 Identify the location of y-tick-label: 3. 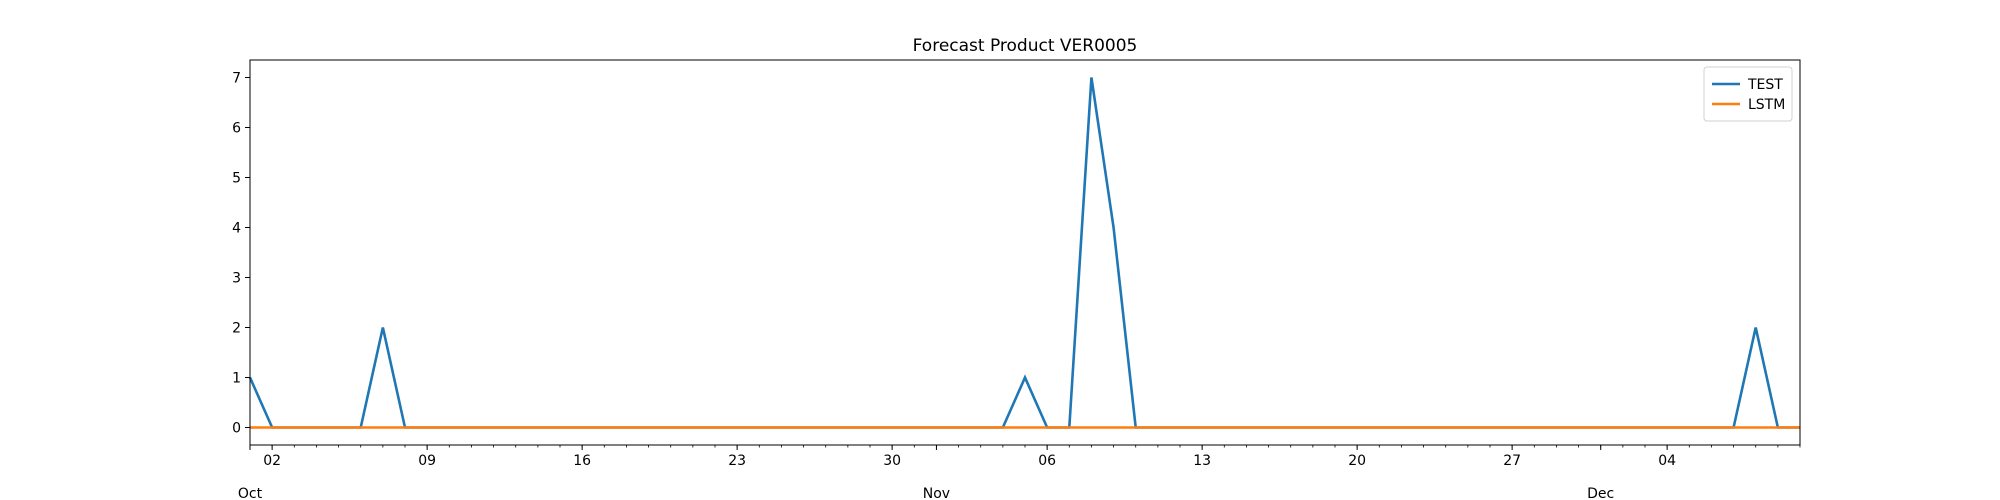
(236, 279).